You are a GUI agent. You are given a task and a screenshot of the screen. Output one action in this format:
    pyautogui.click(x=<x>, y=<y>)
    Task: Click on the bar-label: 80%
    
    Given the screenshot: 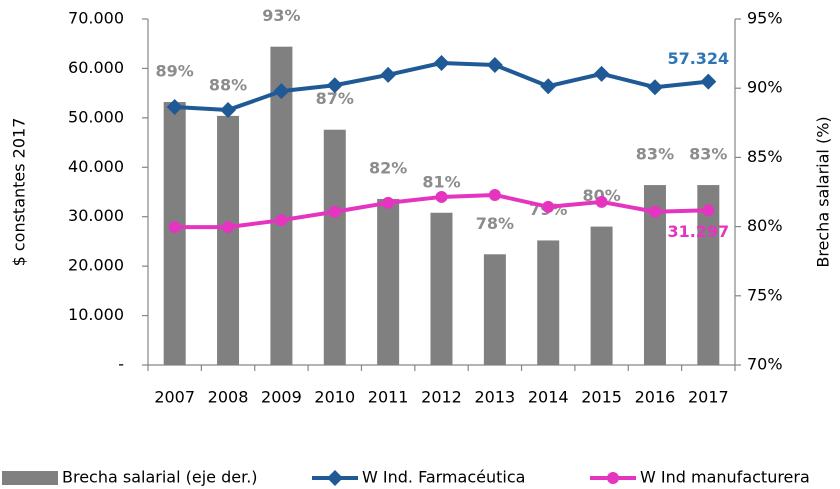 What is the action you would take?
    pyautogui.click(x=601, y=195)
    